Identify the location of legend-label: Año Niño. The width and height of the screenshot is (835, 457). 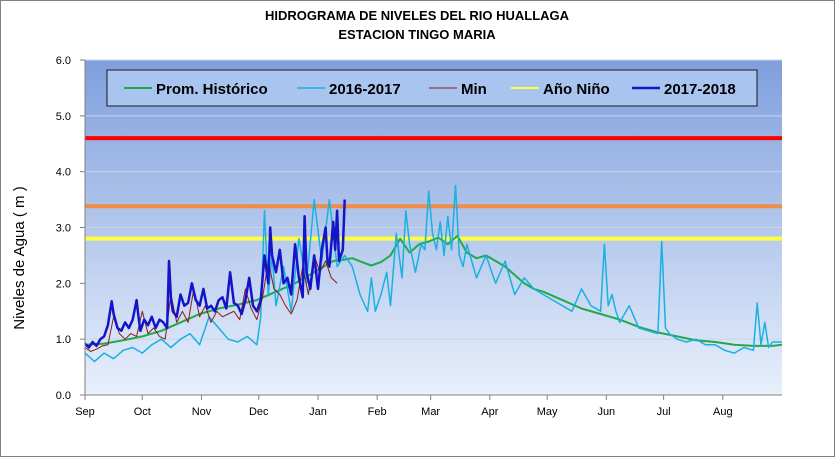
(576, 89).